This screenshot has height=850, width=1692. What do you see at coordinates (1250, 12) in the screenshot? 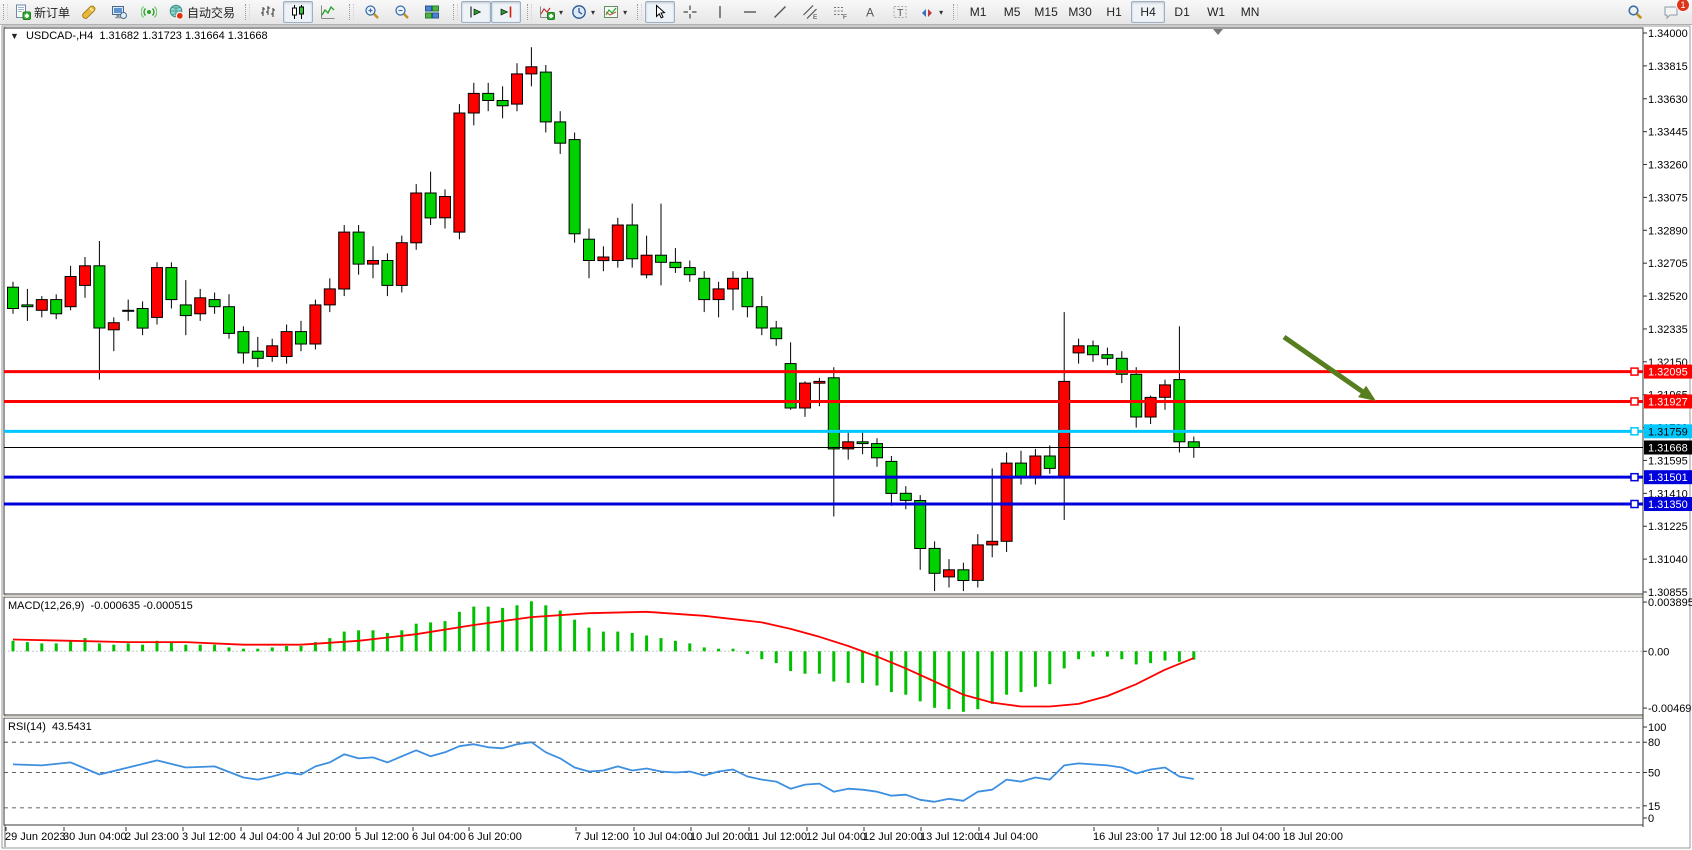
I see `tf-mn: MN` at bounding box center [1250, 12].